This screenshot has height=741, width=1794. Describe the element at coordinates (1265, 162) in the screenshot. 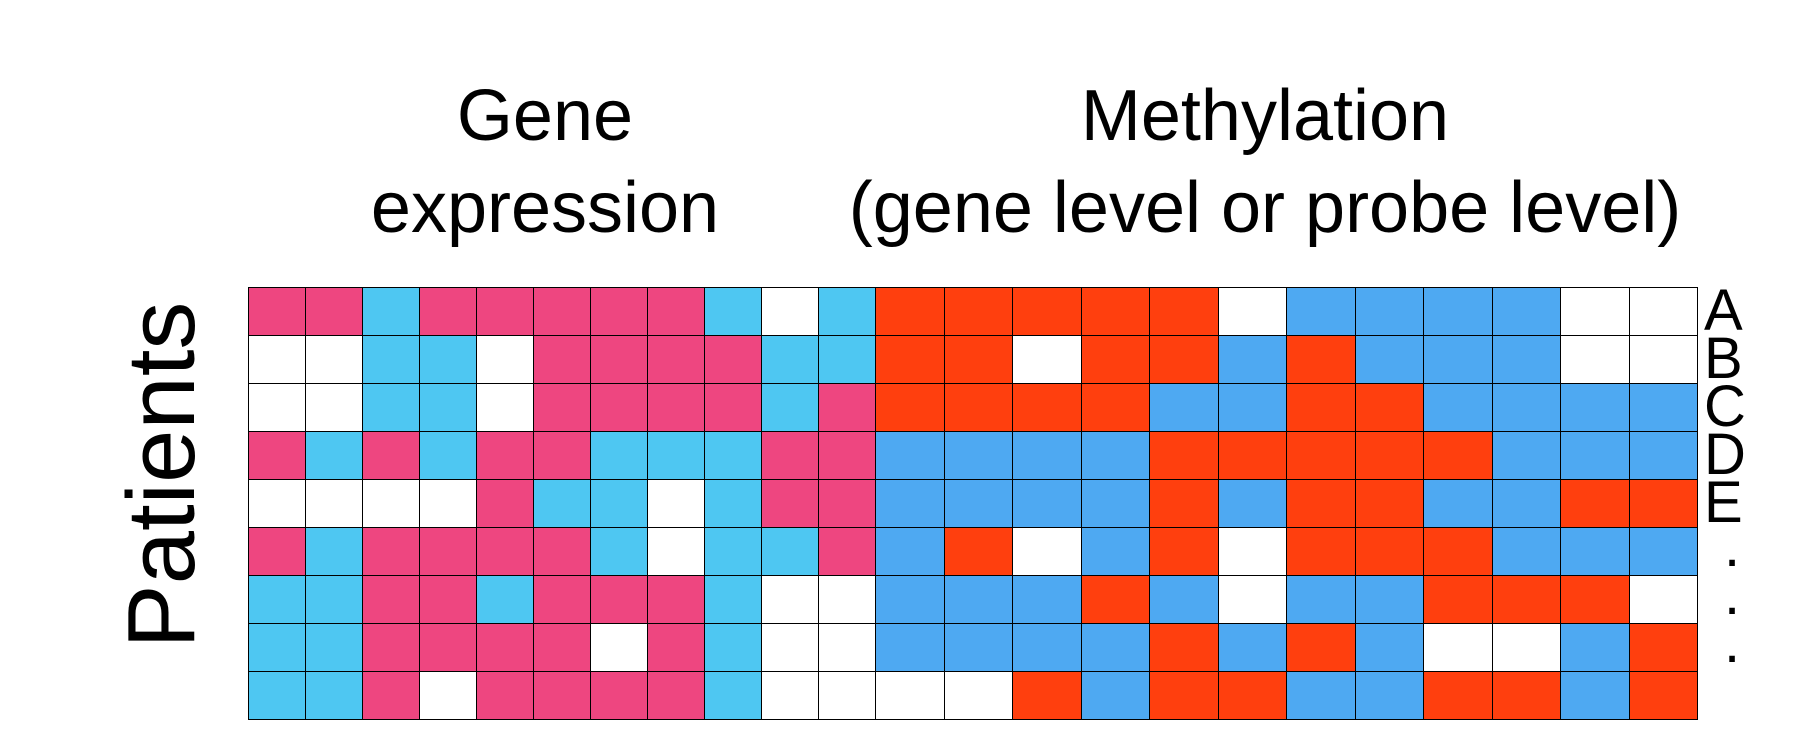

I see `methylation-title: Methylation (gene level or probe level)` at that location.